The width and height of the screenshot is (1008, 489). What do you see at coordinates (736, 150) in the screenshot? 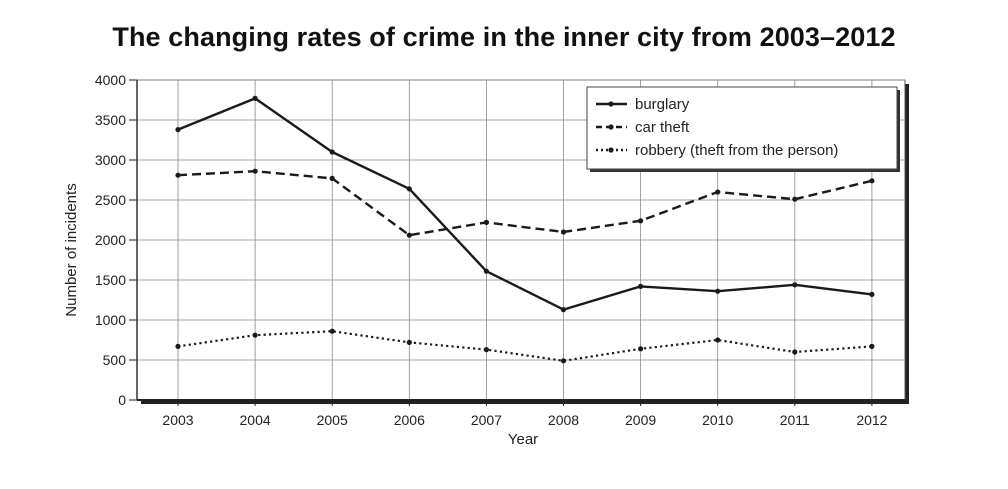
I see `legend-entry: robbery (theft from the person)` at bounding box center [736, 150].